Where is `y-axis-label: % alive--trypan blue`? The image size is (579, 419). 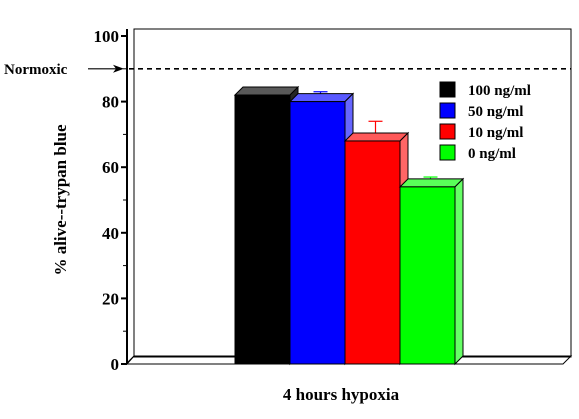
y-axis-label: % alive--trypan blue is located at coordinates (60, 200).